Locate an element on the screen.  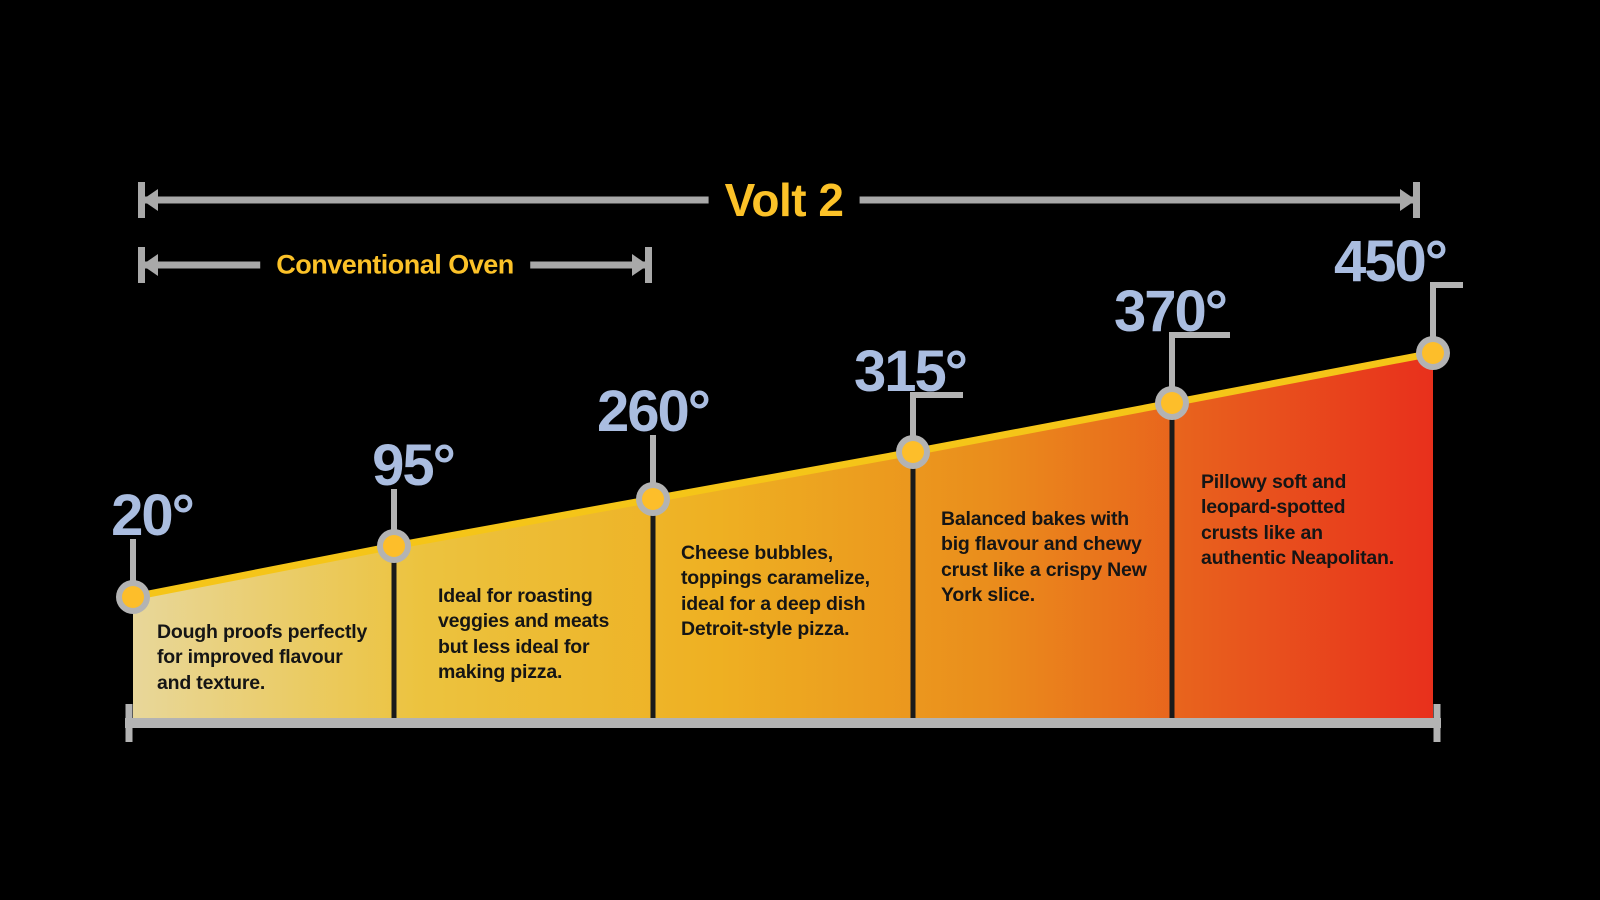
range-bar-volt-2: Volt 2 is located at coordinates (779, 200).